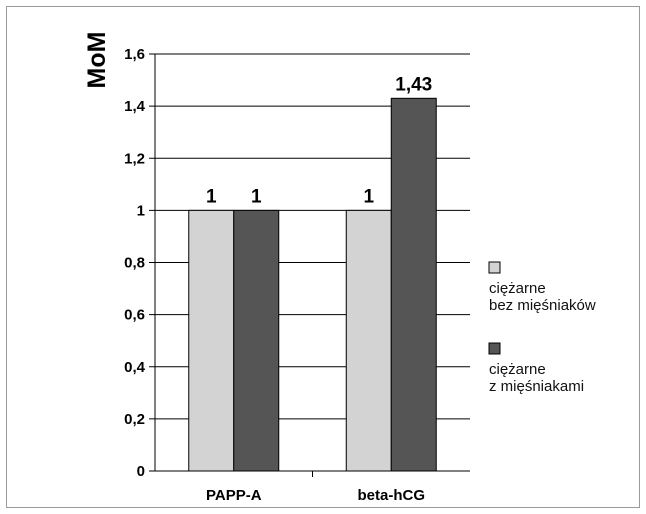 The height and width of the screenshot is (514, 646). Describe the element at coordinates (542, 297) in the screenshot. I see `legend-entry: ciężarne bez mięśniaków` at that location.